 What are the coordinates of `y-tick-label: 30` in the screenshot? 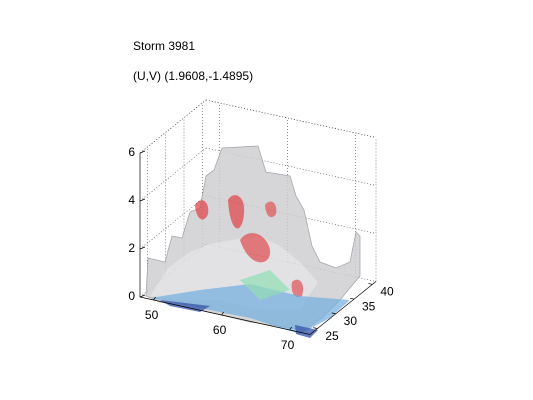 It's located at (351, 321).